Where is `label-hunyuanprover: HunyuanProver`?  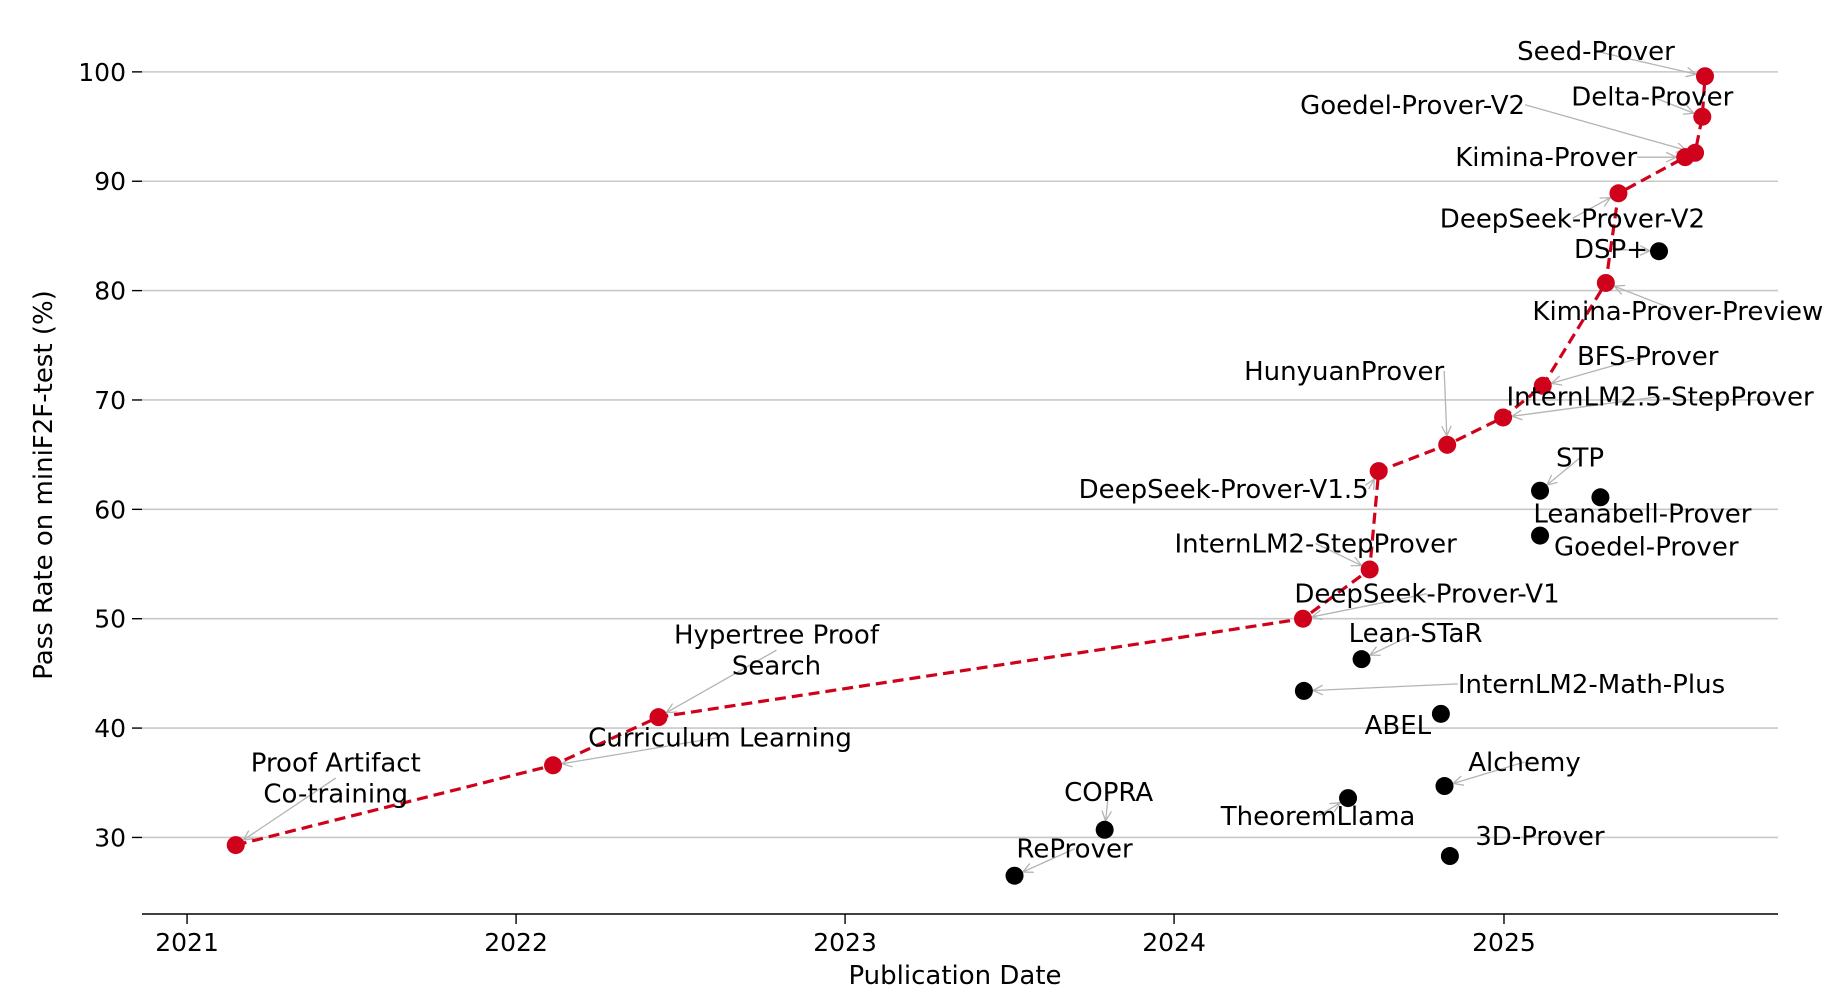
label-hunyuanprover: HunyuanProver is located at coordinates (1344, 372).